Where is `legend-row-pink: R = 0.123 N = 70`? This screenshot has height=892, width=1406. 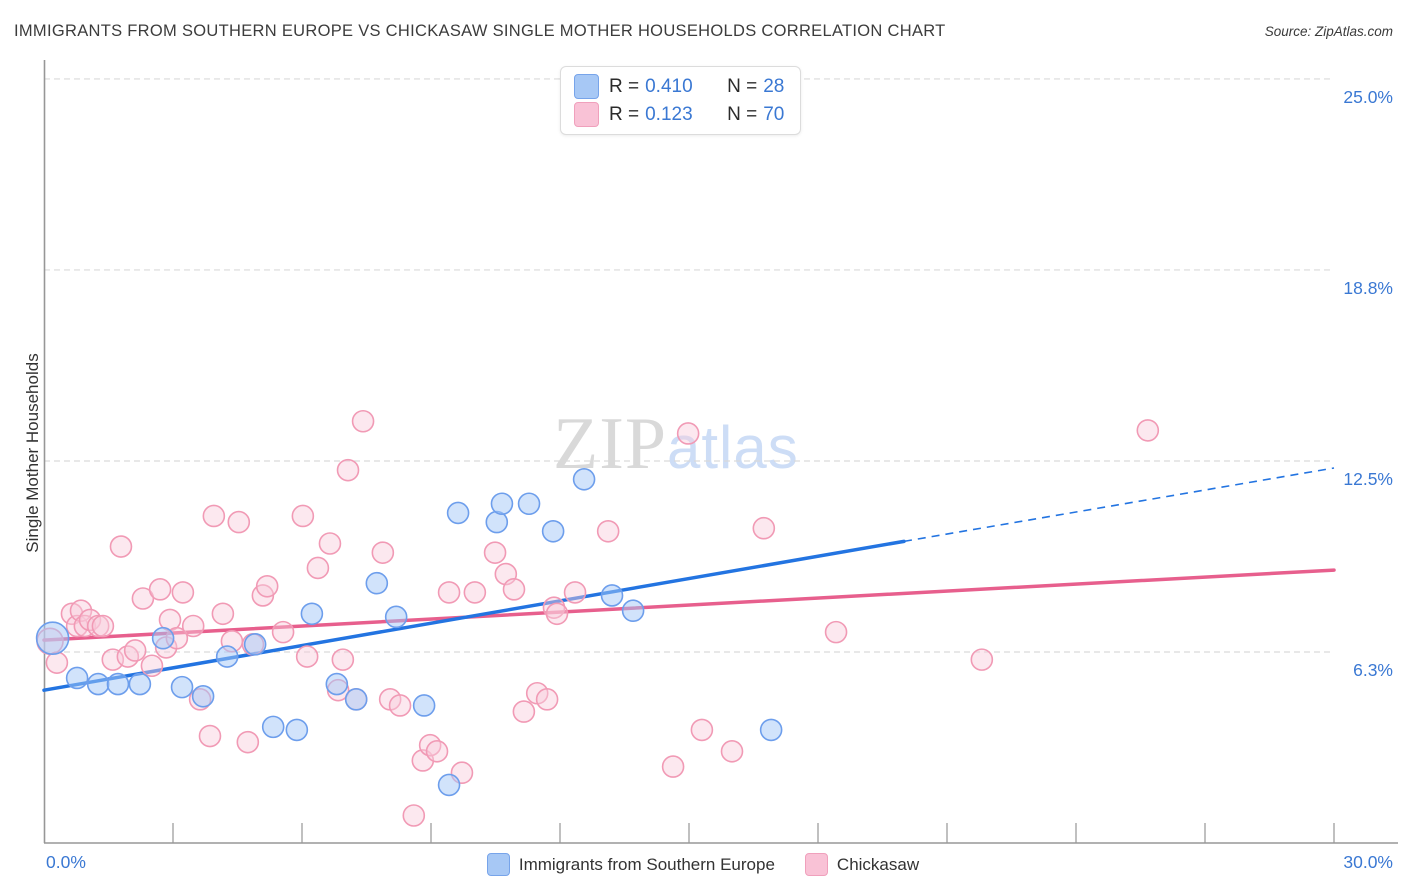 legend-row-pink: R = 0.123 N = 70 is located at coordinates (679, 114).